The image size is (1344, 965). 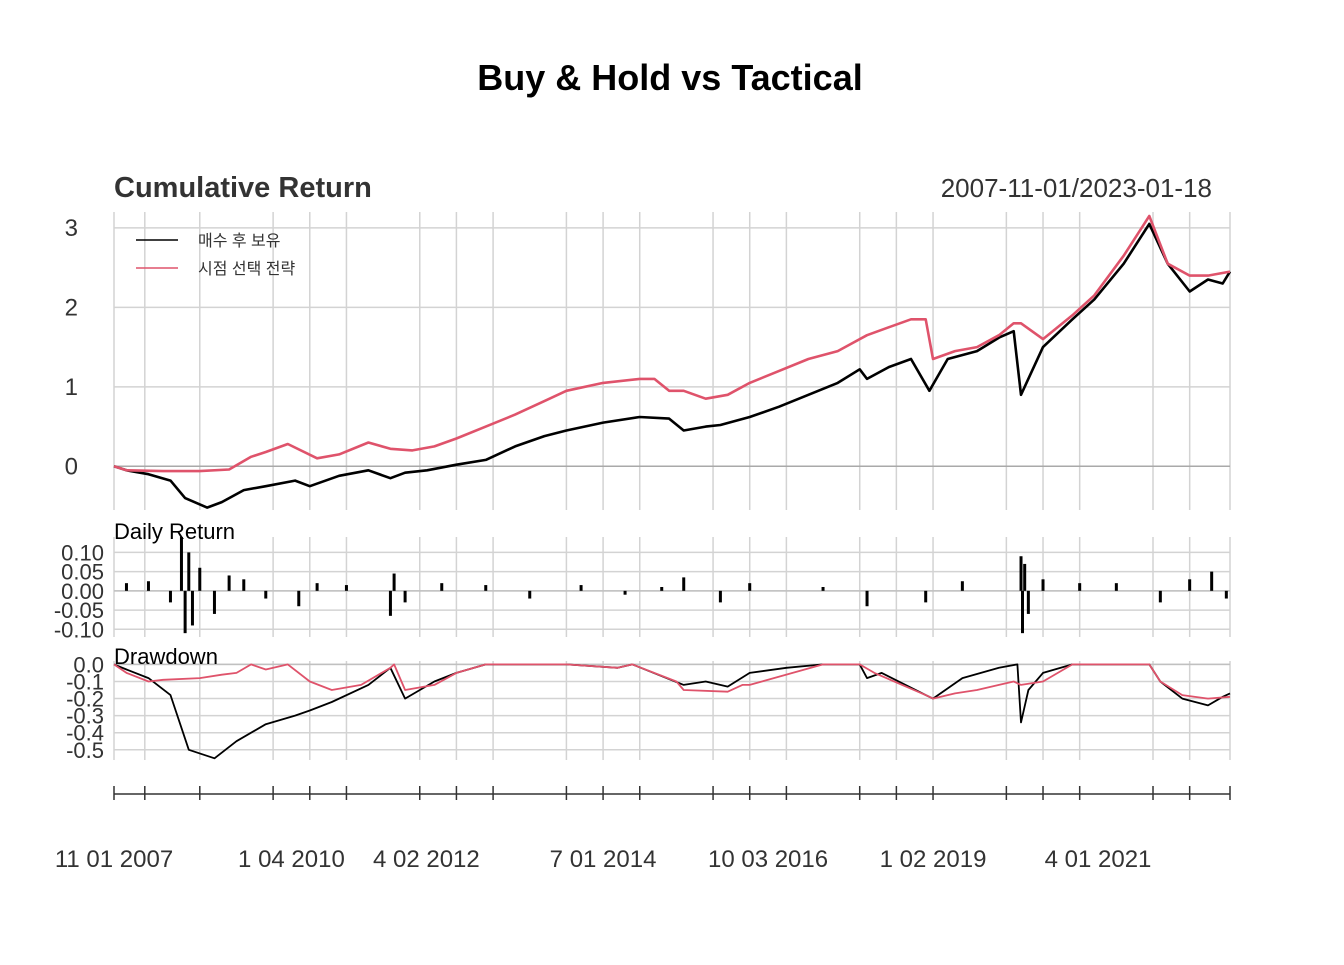 What do you see at coordinates (71, 307) in the screenshot?
I see `y-tick-label: 2` at bounding box center [71, 307].